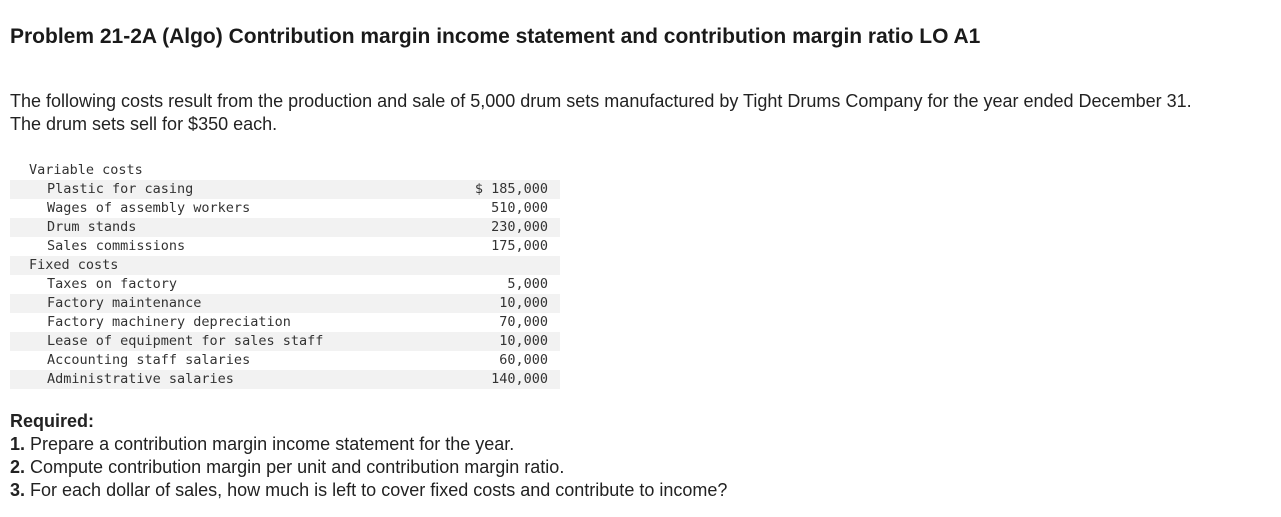 This screenshot has width=1281, height=517. I want to click on cost-label: Administrative salaries, so click(140, 379).